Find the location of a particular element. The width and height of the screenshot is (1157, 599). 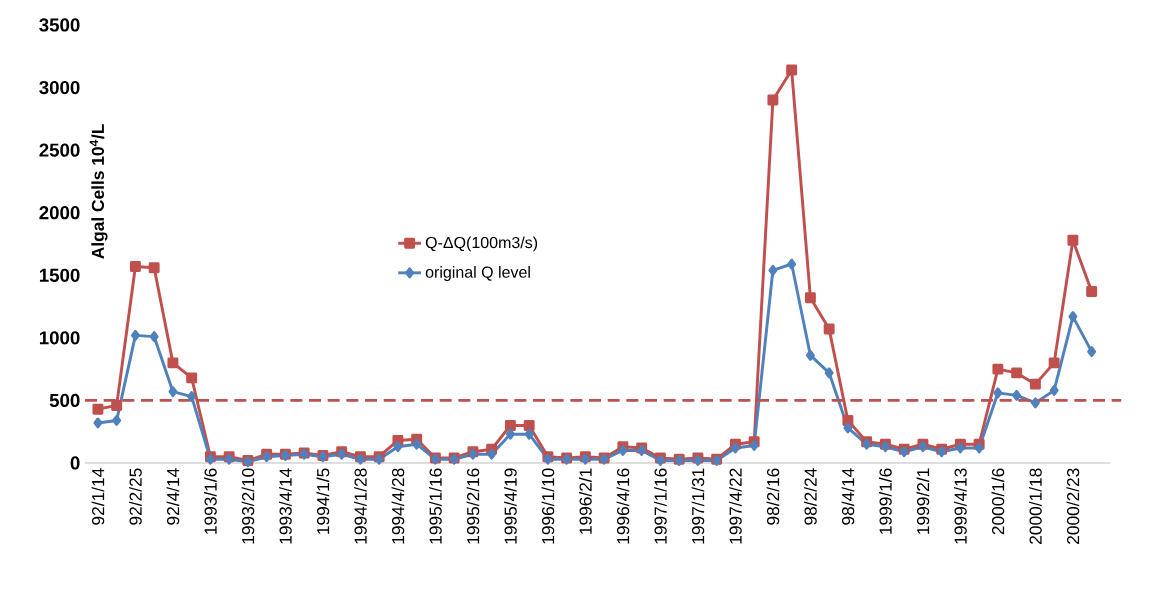

y-tick-label: 0 is located at coordinates (75, 463).